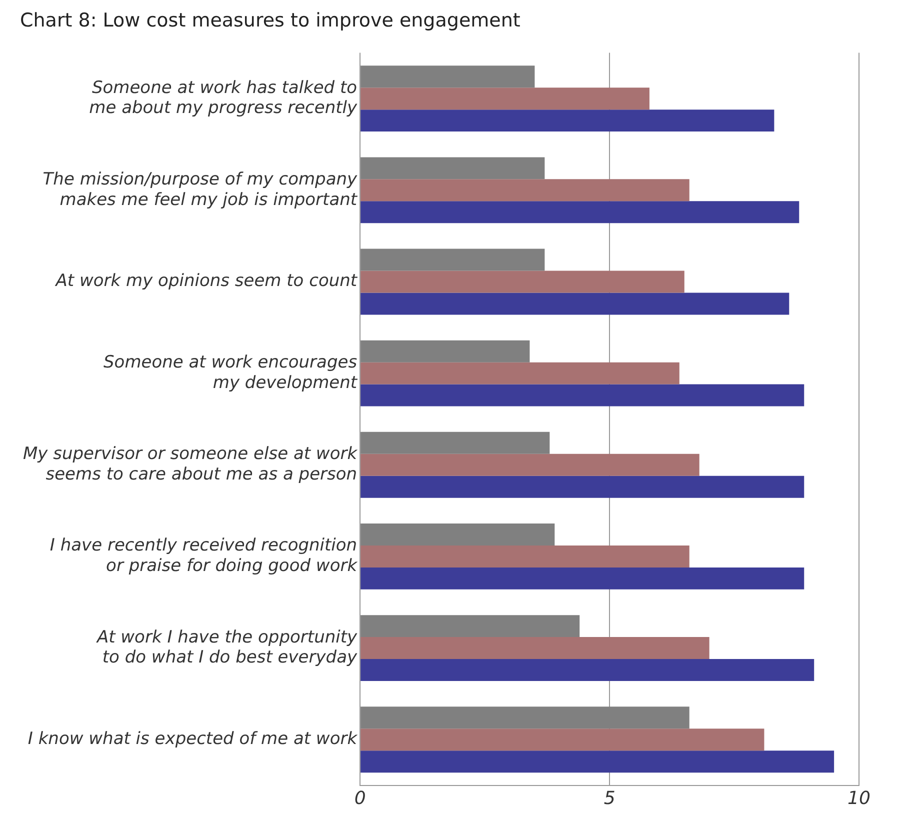 The height and width of the screenshot is (823, 909). What do you see at coordinates (223, 98) in the screenshot?
I see `y-tick-label: Someone at work has talked to me about my progress recently` at bounding box center [223, 98].